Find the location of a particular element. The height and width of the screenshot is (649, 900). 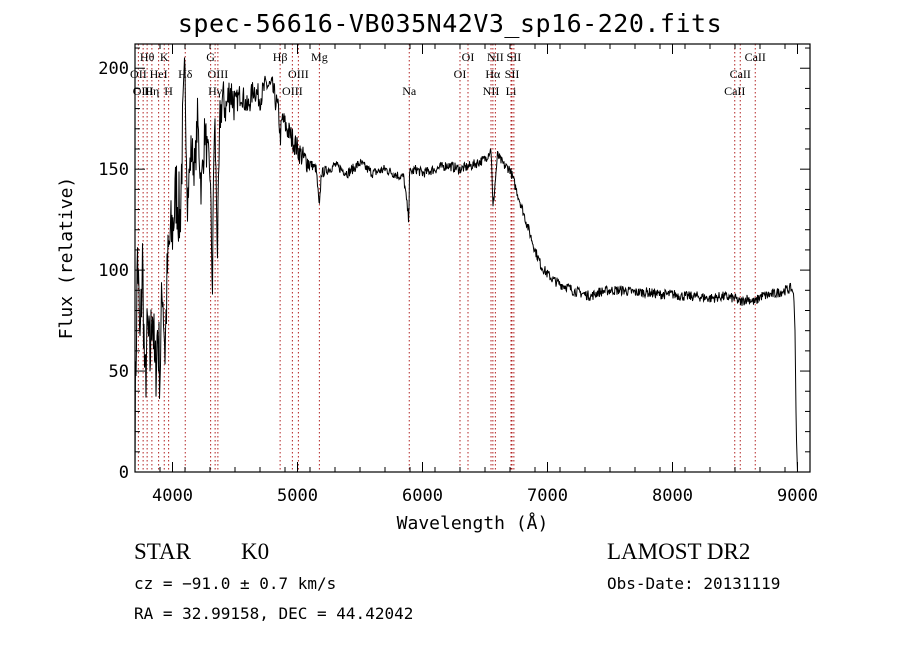

line-label-16: OI is located at coordinates (468, 57).